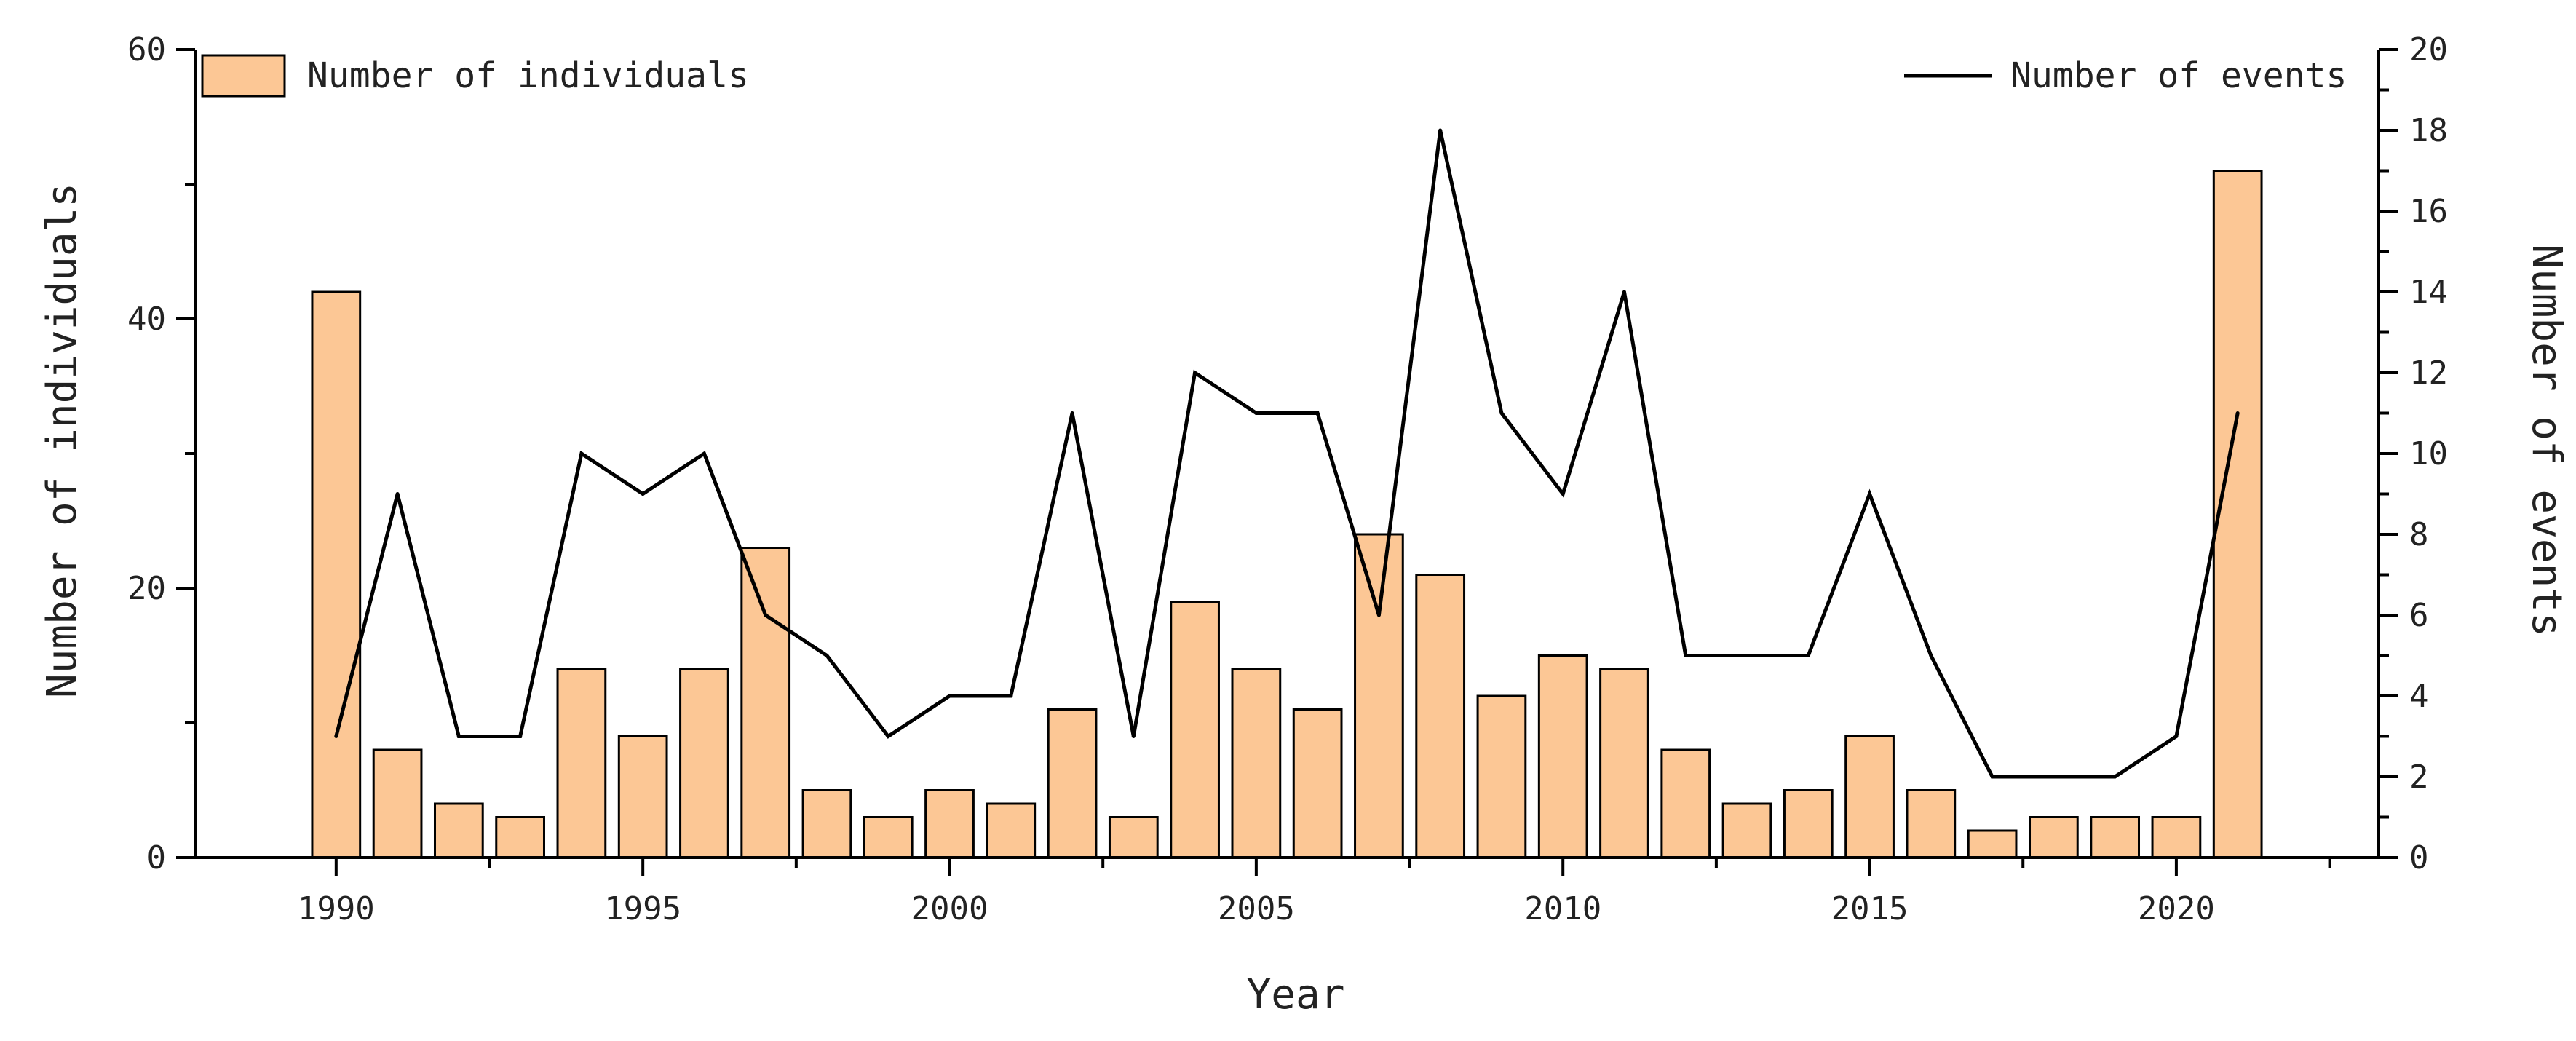 The image size is (2576, 1041). What do you see at coordinates (336, 908) in the screenshot?
I see `x-tick-label: 1990` at bounding box center [336, 908].